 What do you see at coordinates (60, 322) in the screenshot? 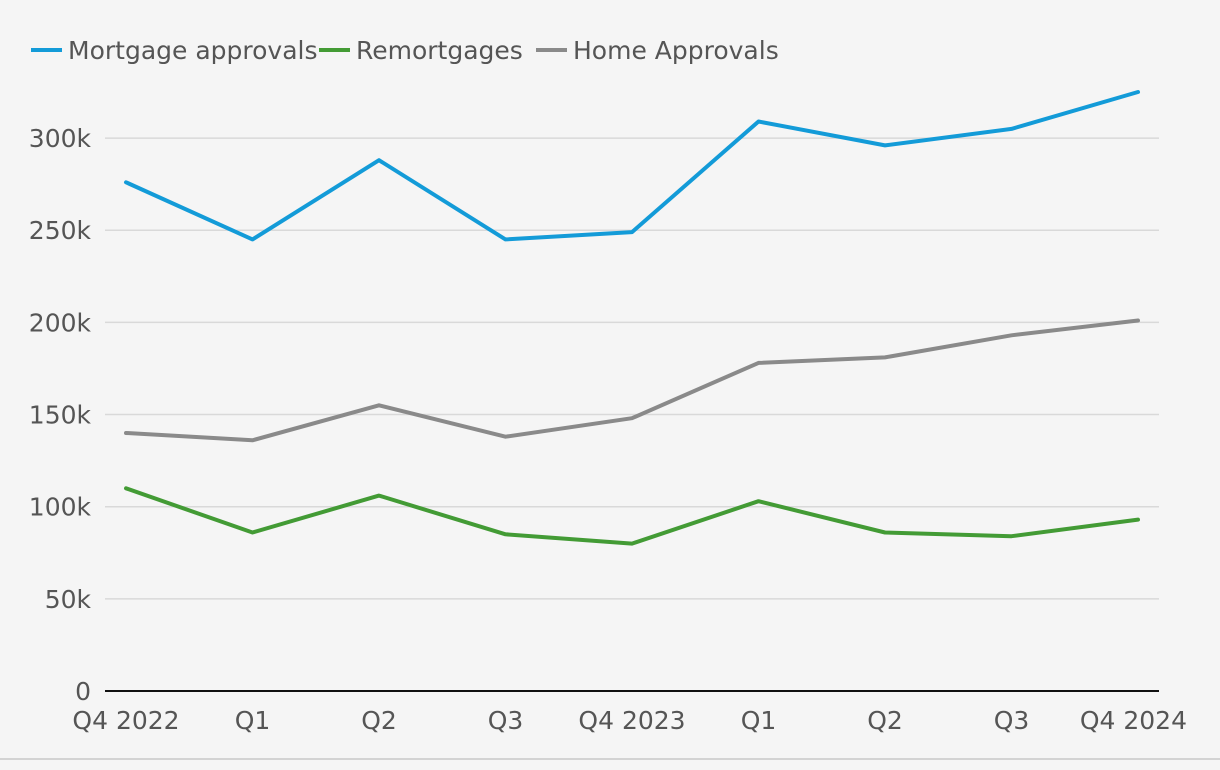
I see `y-tick-label: 200k` at bounding box center [60, 322].